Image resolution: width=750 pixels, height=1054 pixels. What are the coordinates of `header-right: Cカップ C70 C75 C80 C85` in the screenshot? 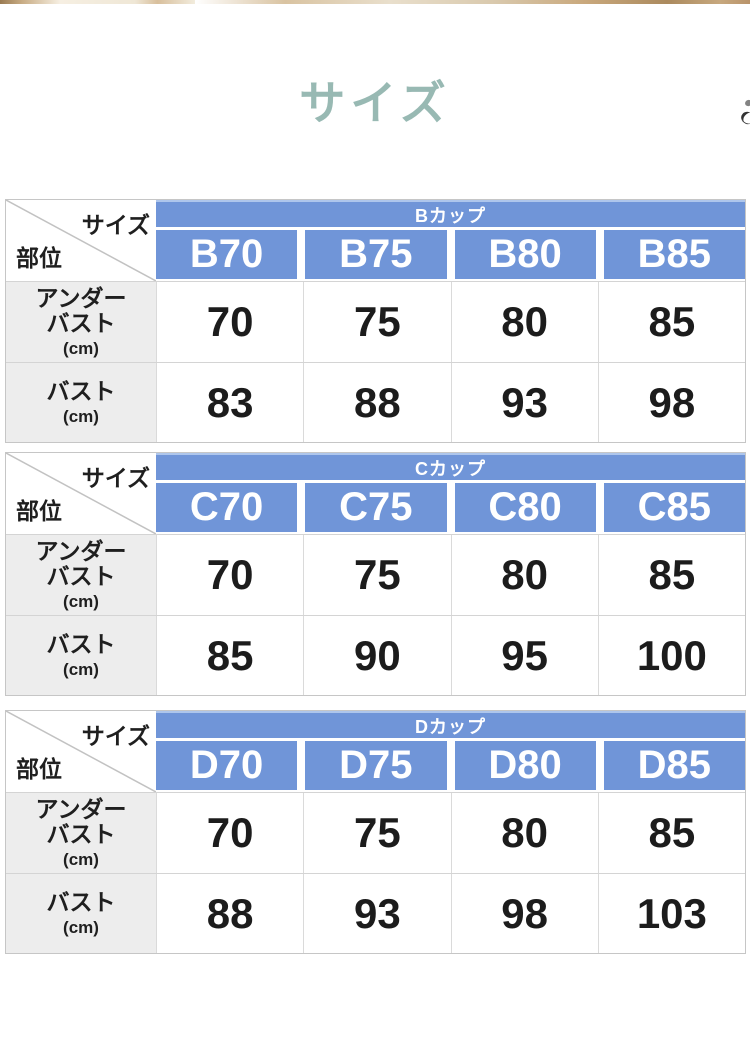 It's located at (450, 493).